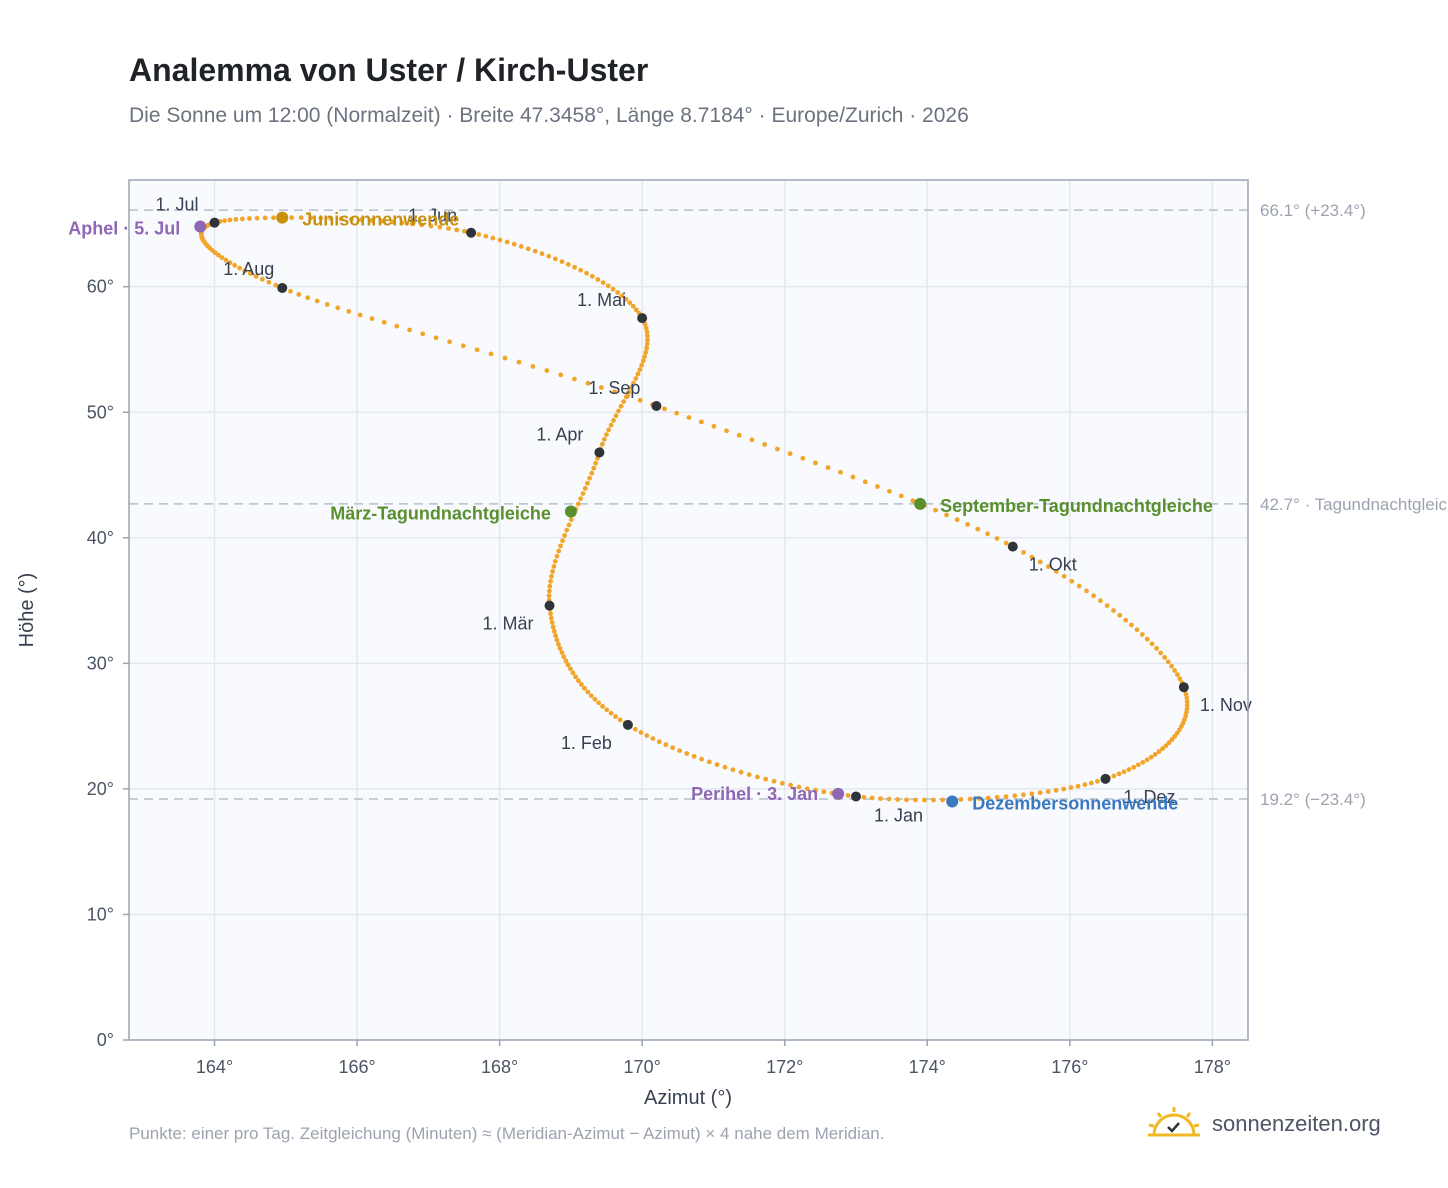  Describe the element at coordinates (1296, 1123) in the screenshot. I see `brand-name: sonnenzeiten.org` at that location.